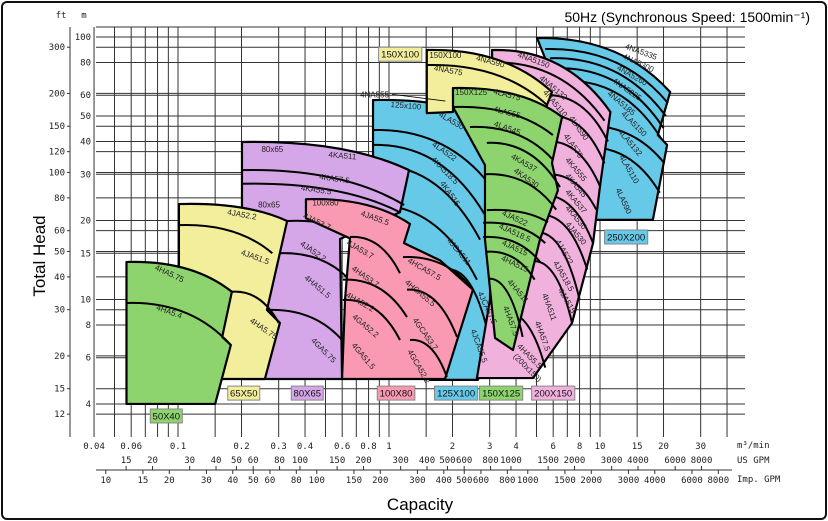  I want to click on y-tick-label-ft: 20, so click(59, 357).